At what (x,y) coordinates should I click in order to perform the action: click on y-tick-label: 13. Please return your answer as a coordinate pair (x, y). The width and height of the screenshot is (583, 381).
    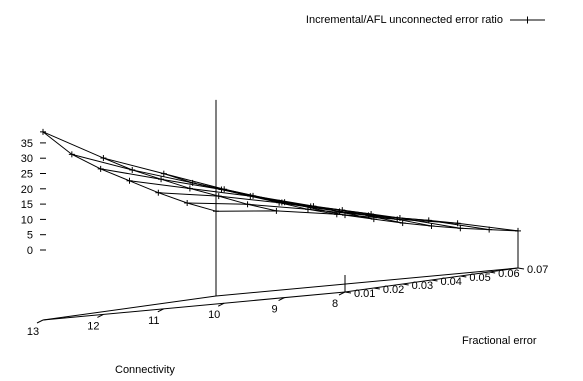
    Looking at the image, I should click on (33, 332).